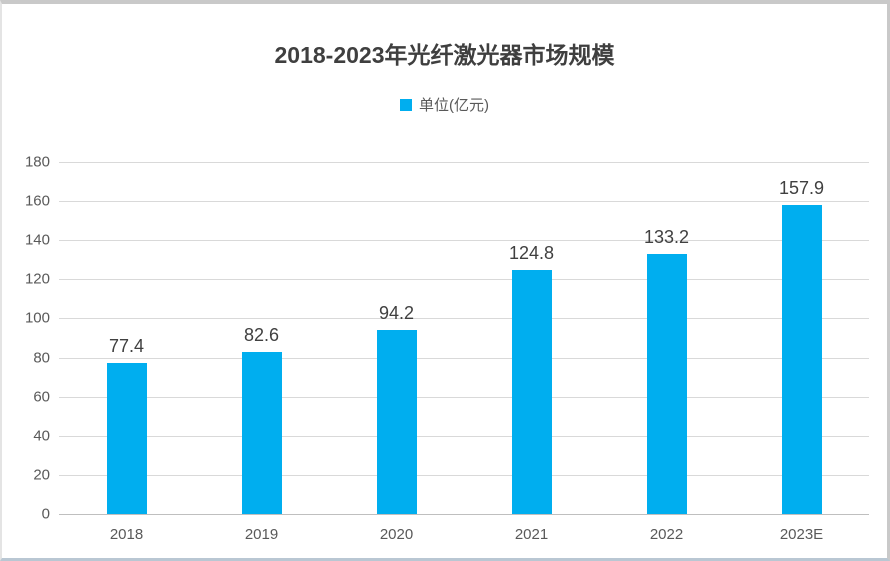 The width and height of the screenshot is (890, 561). Describe the element at coordinates (261, 335) in the screenshot. I see `data-label-2019: 82.6` at that location.